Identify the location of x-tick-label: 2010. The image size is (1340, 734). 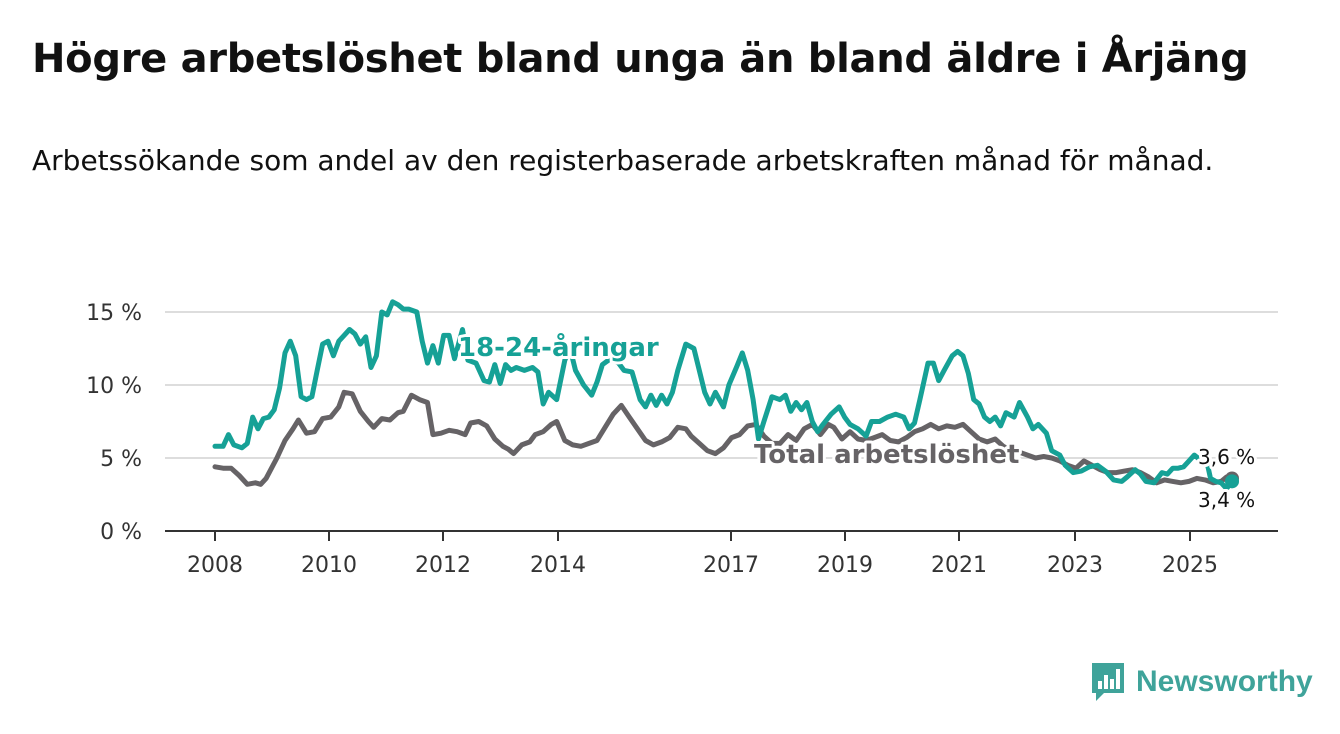
(329, 565).